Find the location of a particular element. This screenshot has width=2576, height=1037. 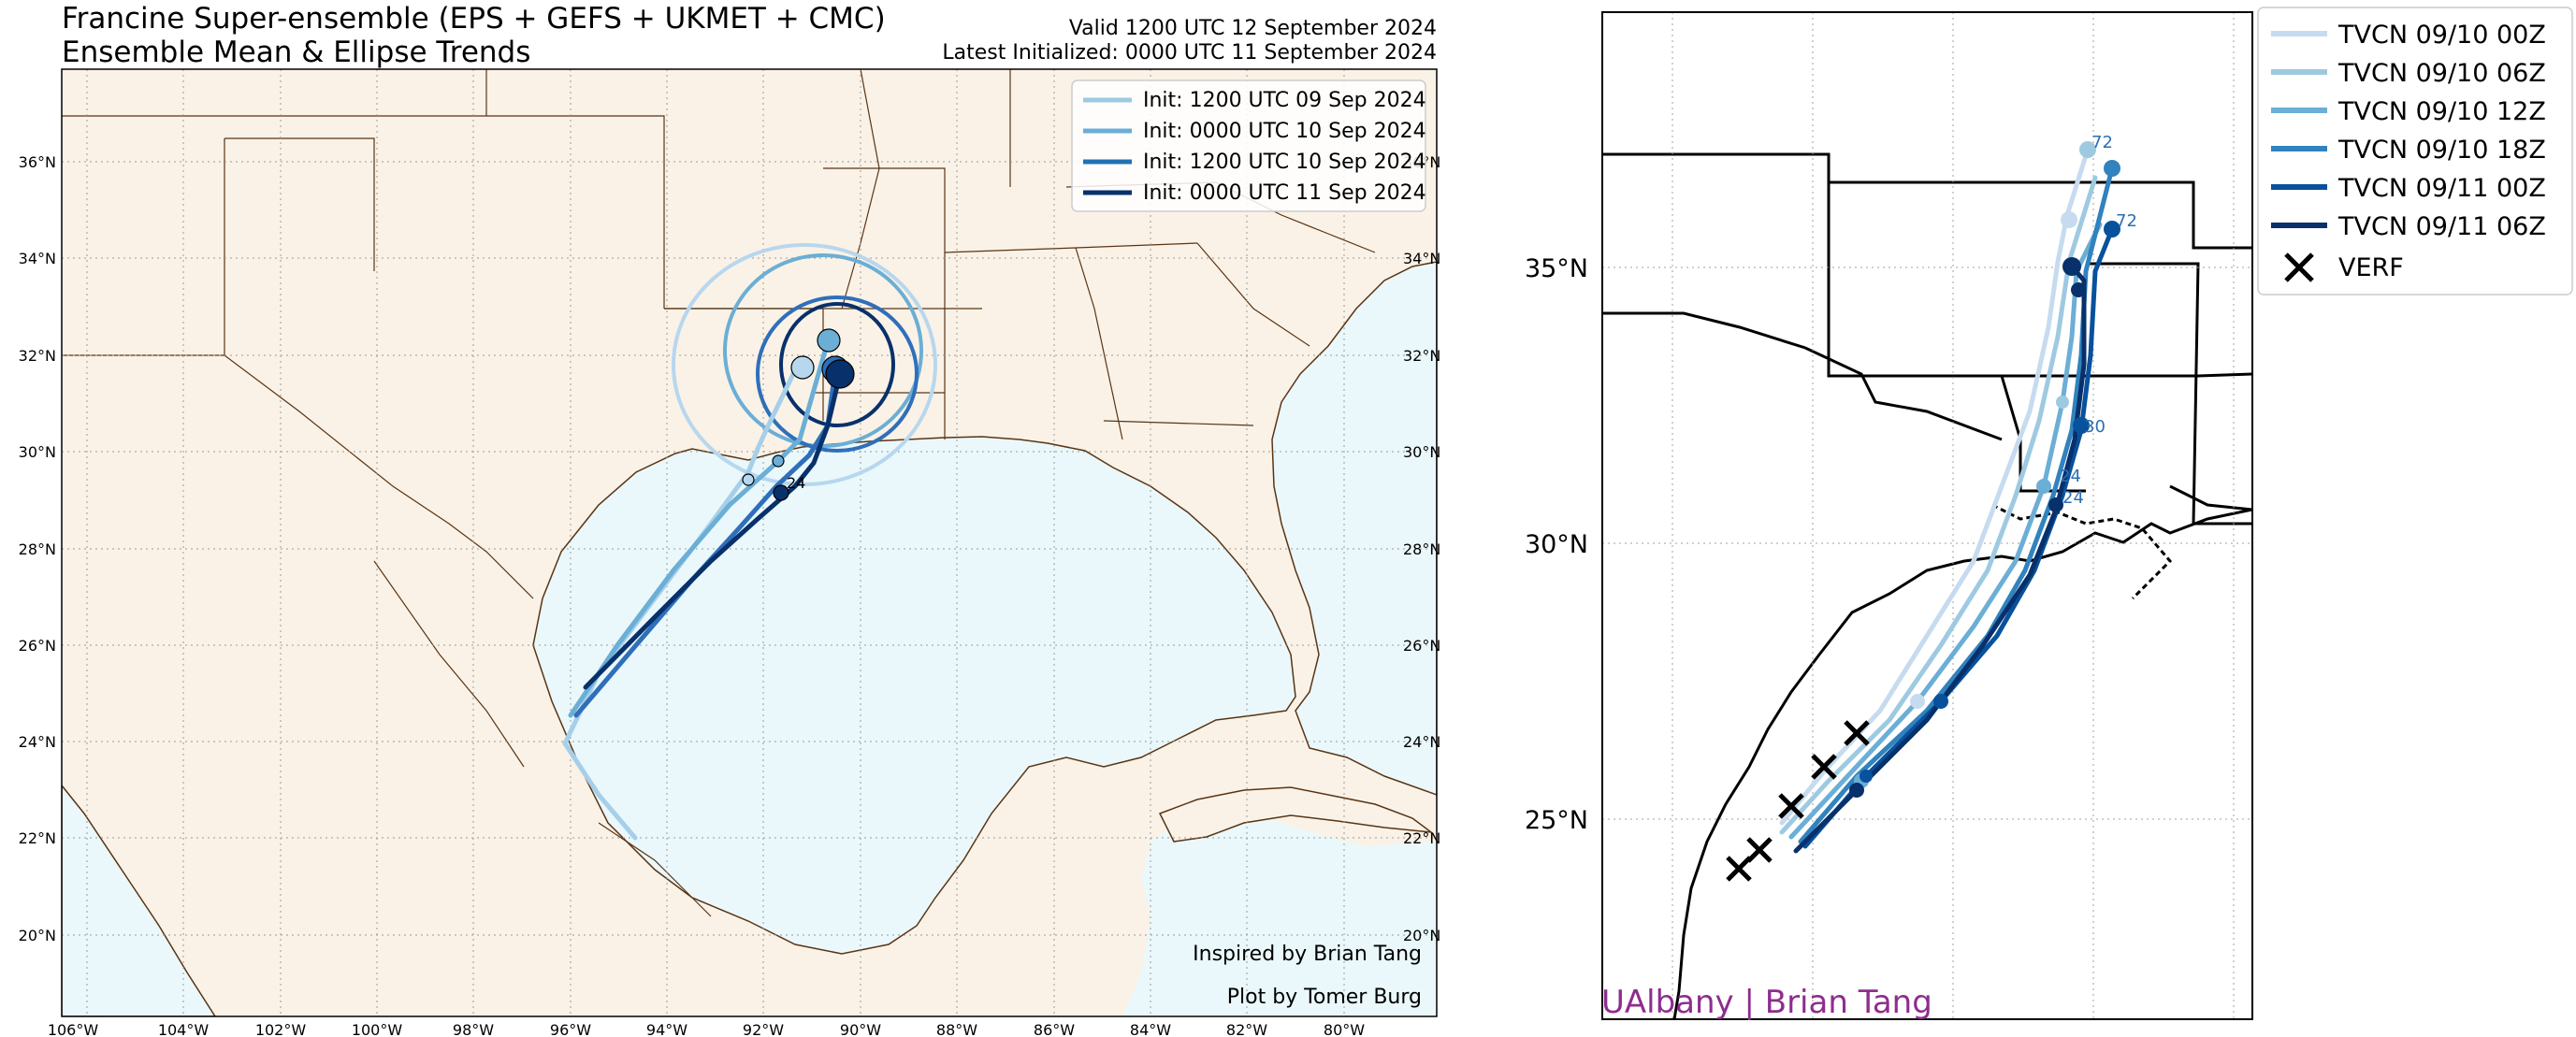

point-11sep-00z is located at coordinates (840, 374).